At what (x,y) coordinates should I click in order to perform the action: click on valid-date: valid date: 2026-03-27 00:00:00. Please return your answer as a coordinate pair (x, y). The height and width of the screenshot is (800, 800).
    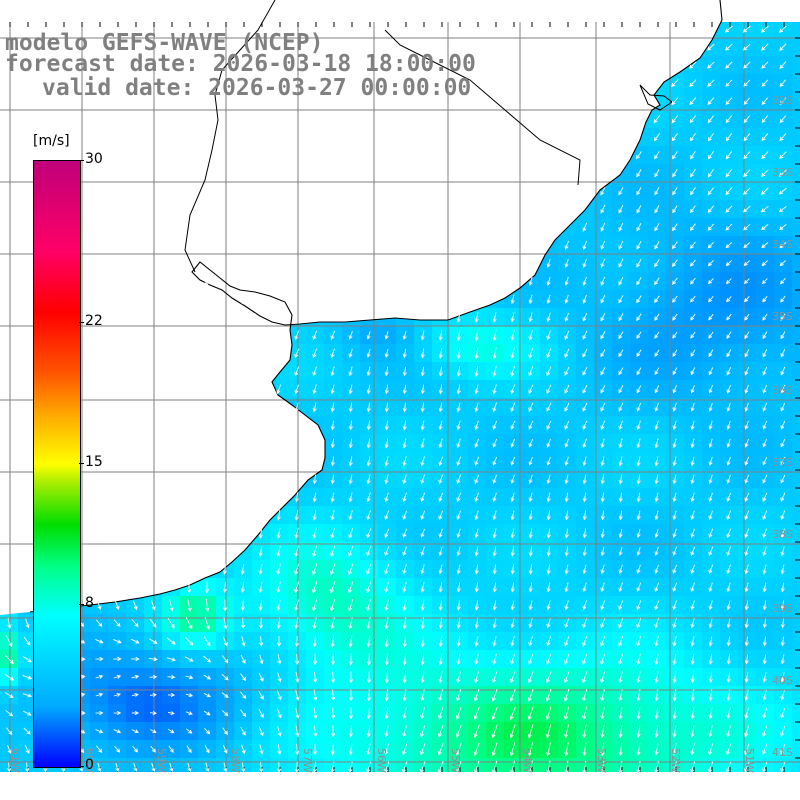
    Looking at the image, I should click on (257, 88).